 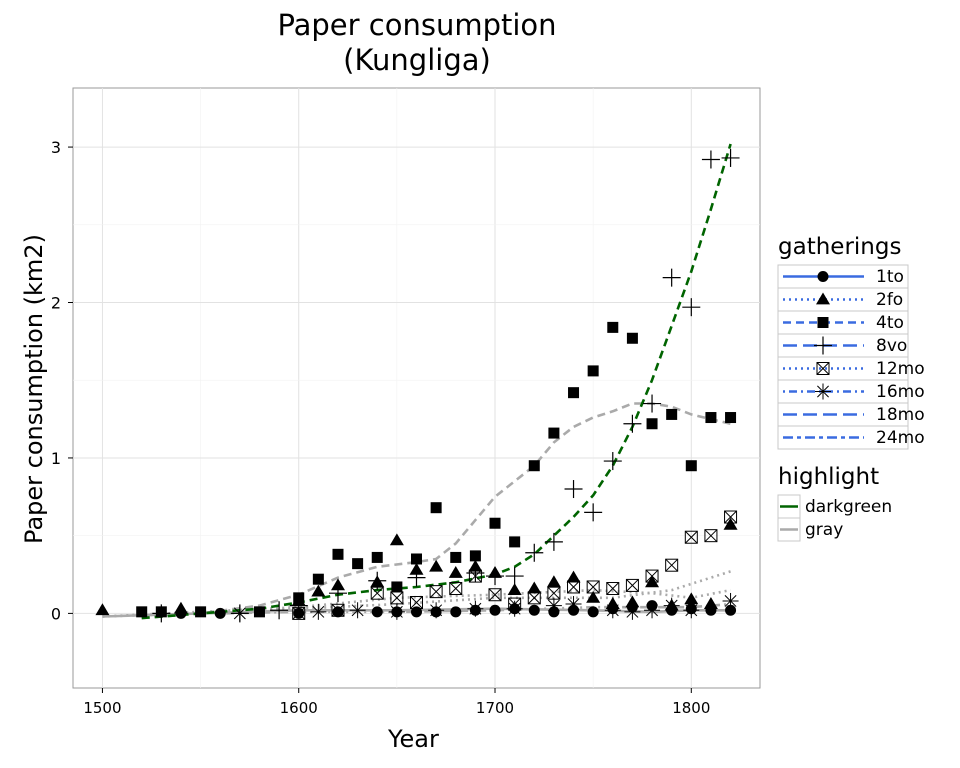 I want to click on legend-gatherings-title: gatherings, so click(x=840, y=247).